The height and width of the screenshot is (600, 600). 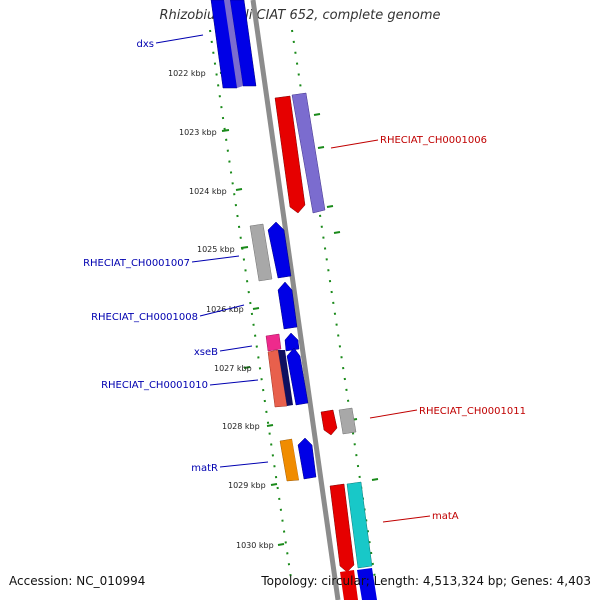 What do you see at coordinates (144, 317) in the screenshot?
I see `label-rheciat-ch0001008: RHECIAT_CH0001008` at bounding box center [144, 317].